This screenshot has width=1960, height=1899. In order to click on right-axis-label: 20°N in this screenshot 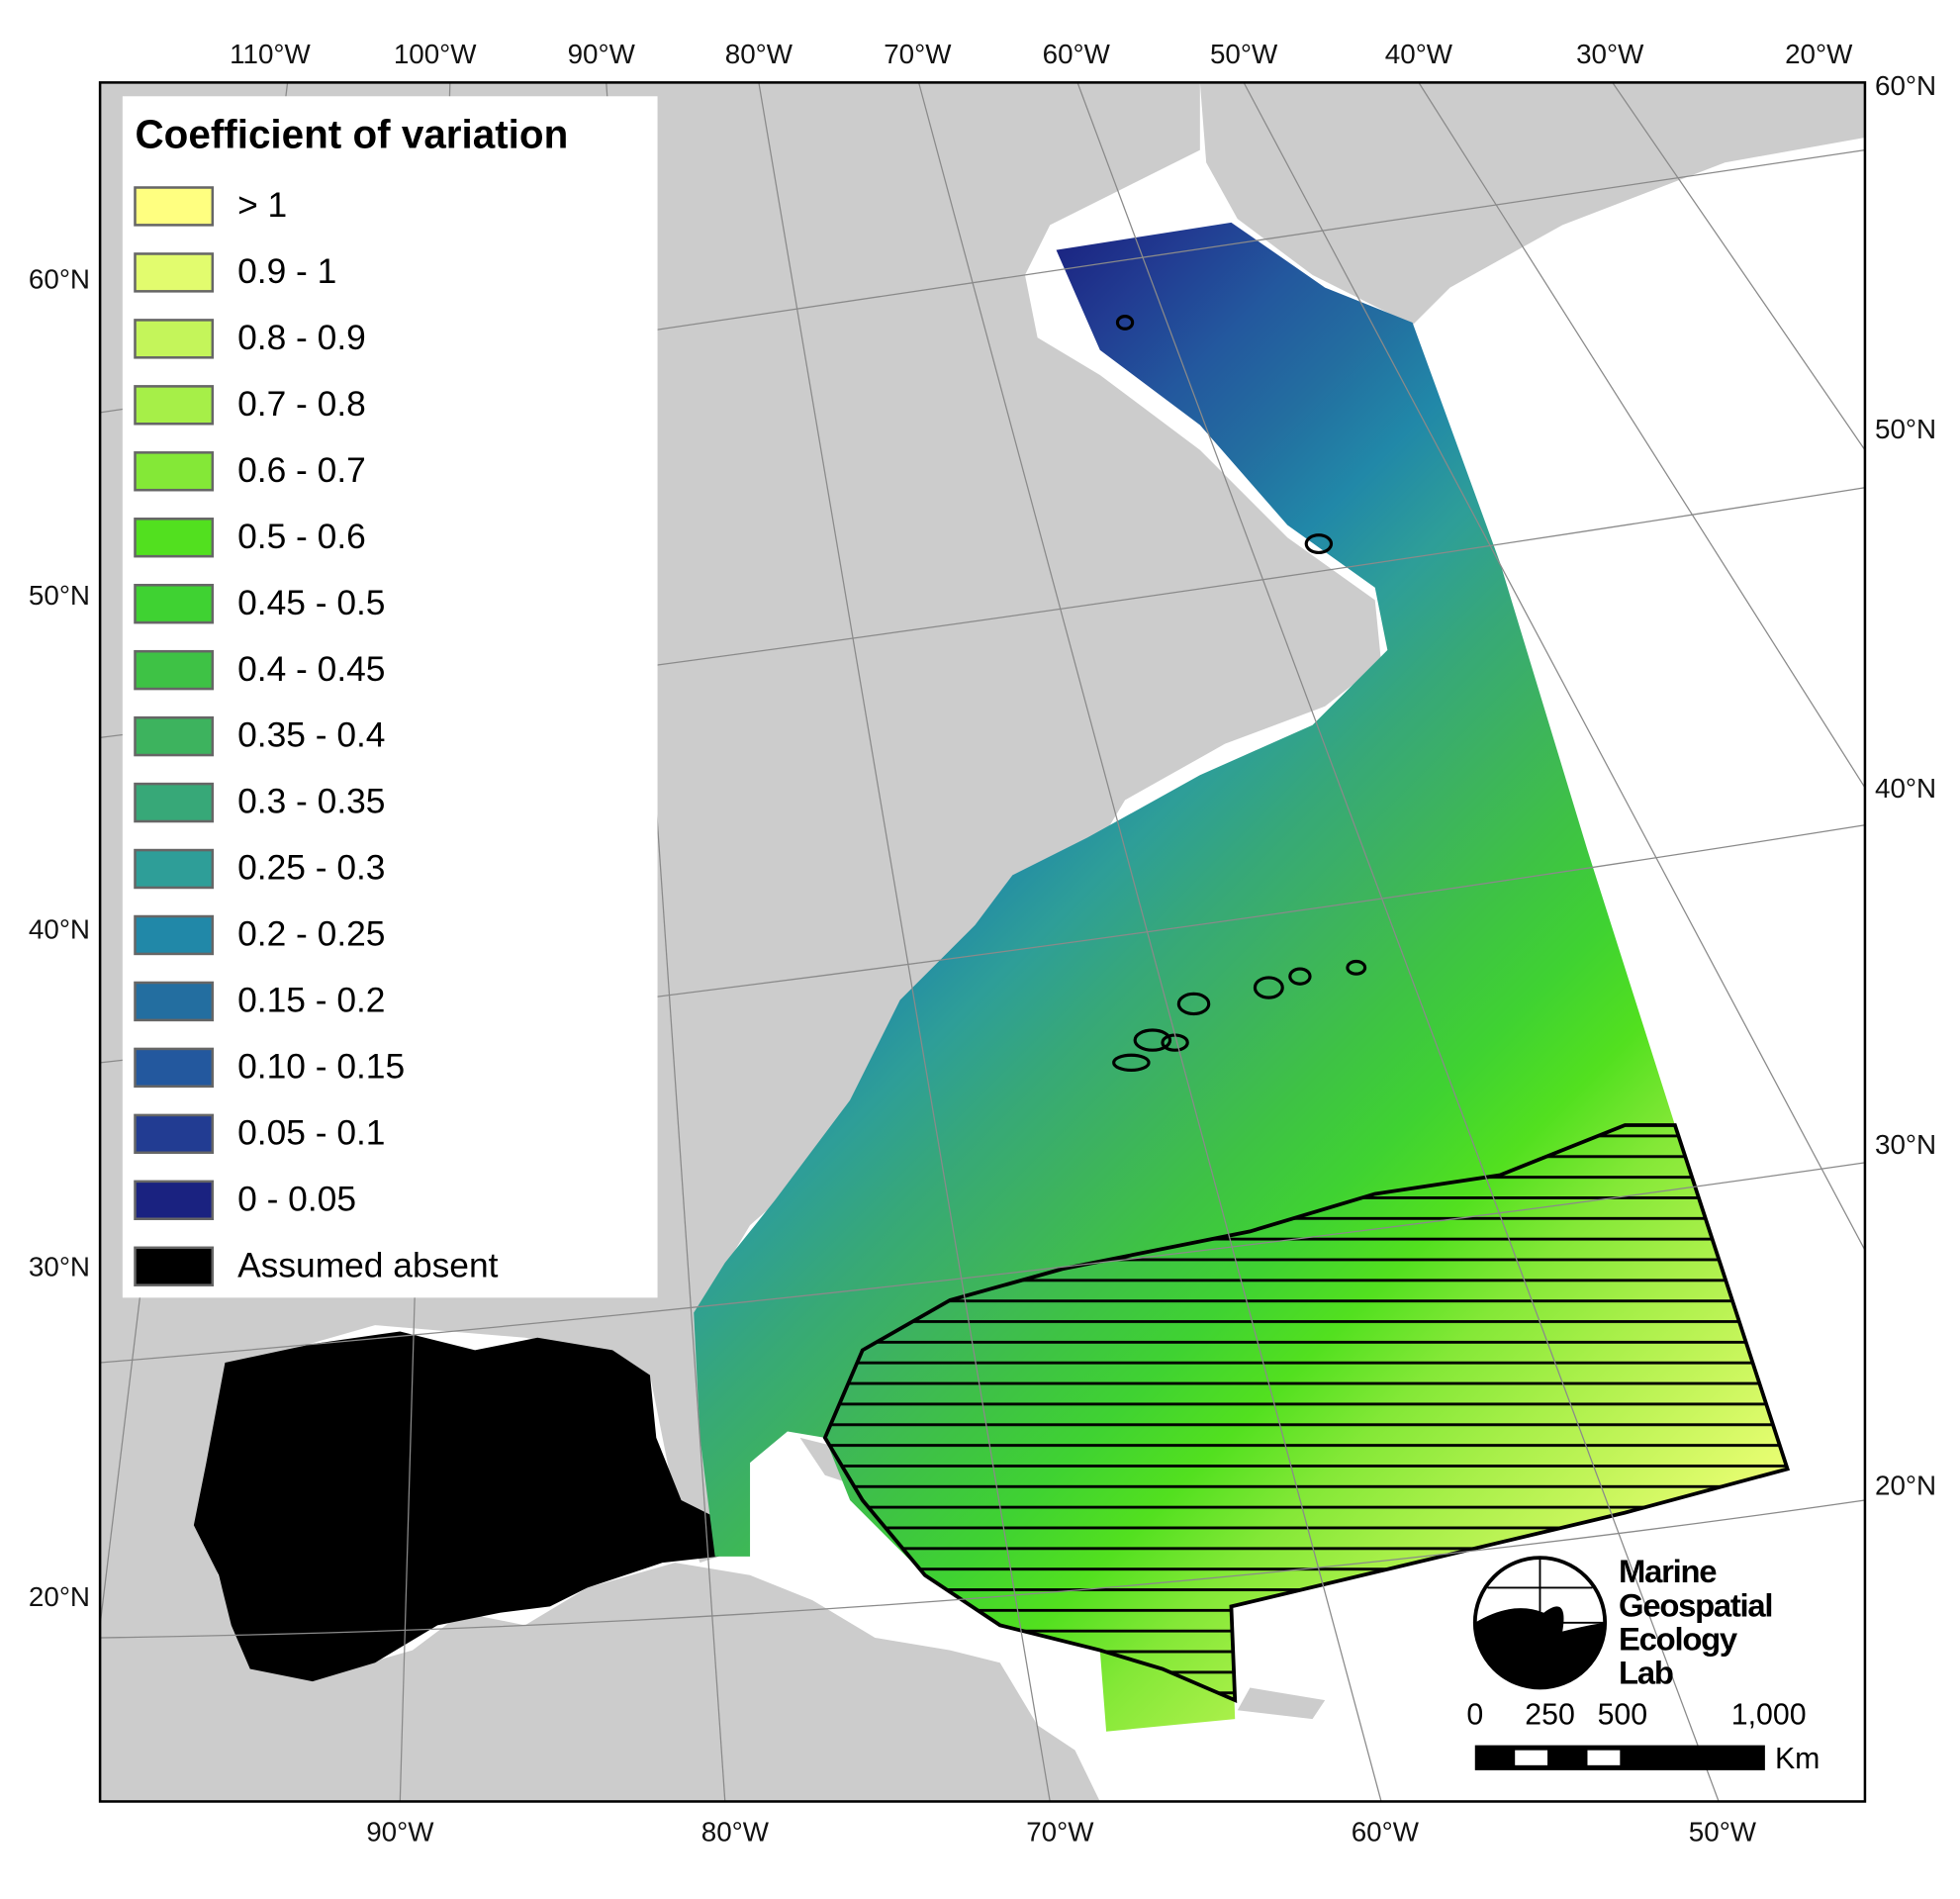, I will do `click(1905, 1486)`.